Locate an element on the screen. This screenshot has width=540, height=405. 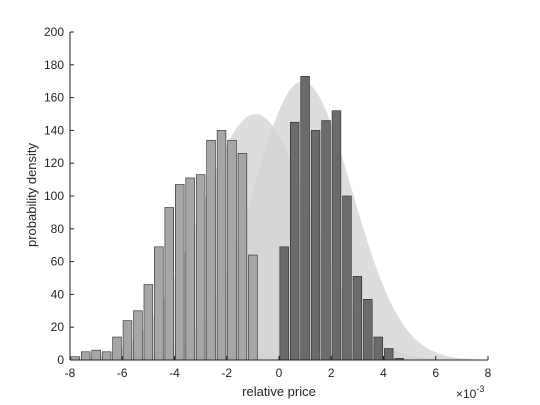
x-axis-multiplier-base: ×10 is located at coordinates (466, 394).